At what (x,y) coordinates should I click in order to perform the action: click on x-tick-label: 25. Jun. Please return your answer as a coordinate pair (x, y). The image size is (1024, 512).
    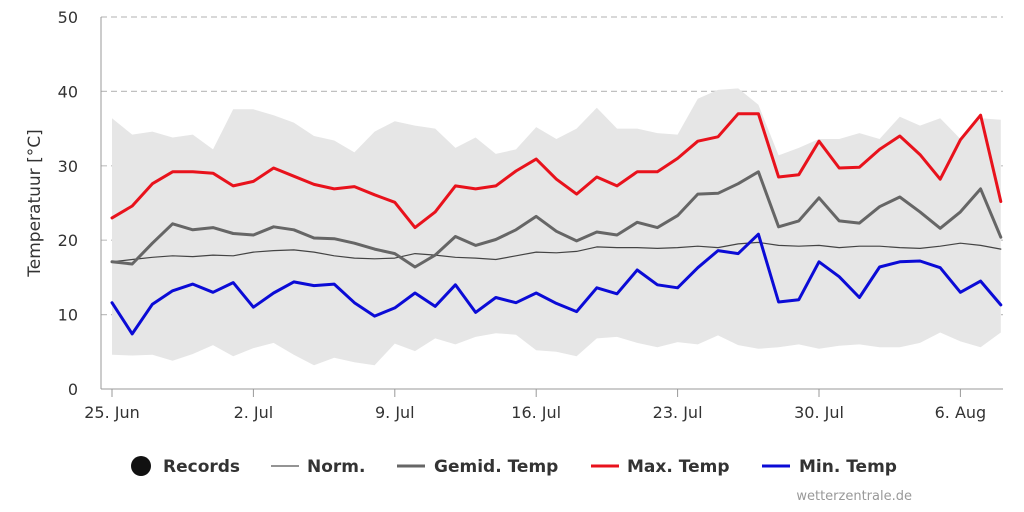
    Looking at the image, I should click on (112, 412).